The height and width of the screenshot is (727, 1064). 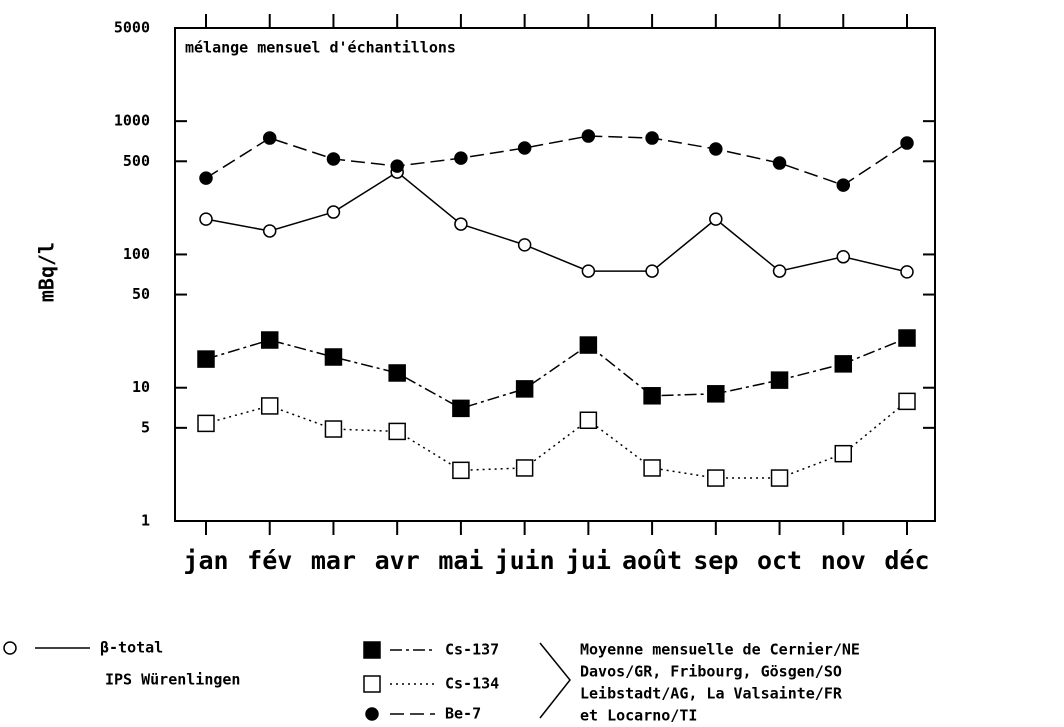 What do you see at coordinates (463, 714) in the screenshot?
I see `legend-label: Be-7` at bounding box center [463, 714].